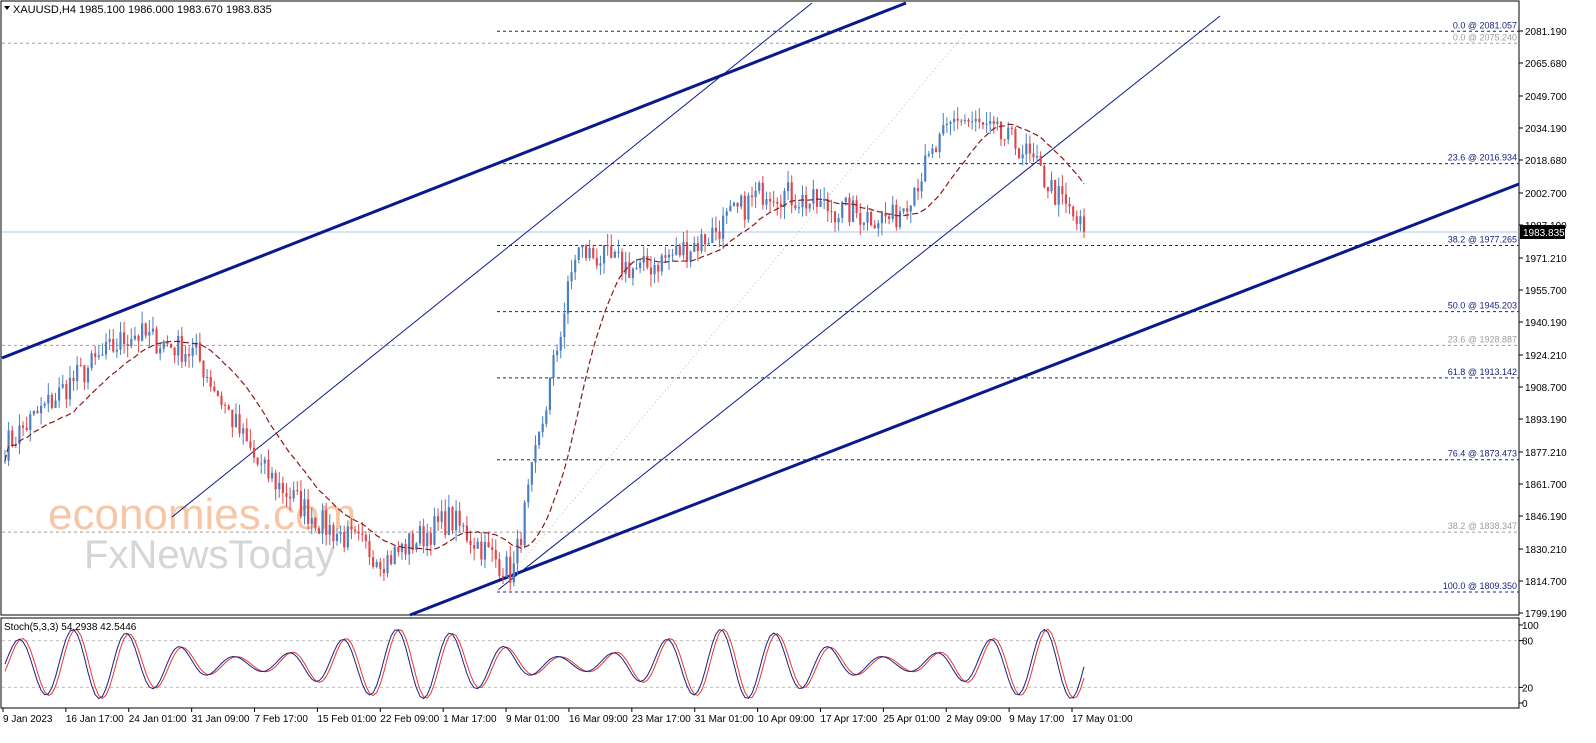 The width and height of the screenshot is (1596, 743). I want to click on stochastic-frame, so click(760, 663).